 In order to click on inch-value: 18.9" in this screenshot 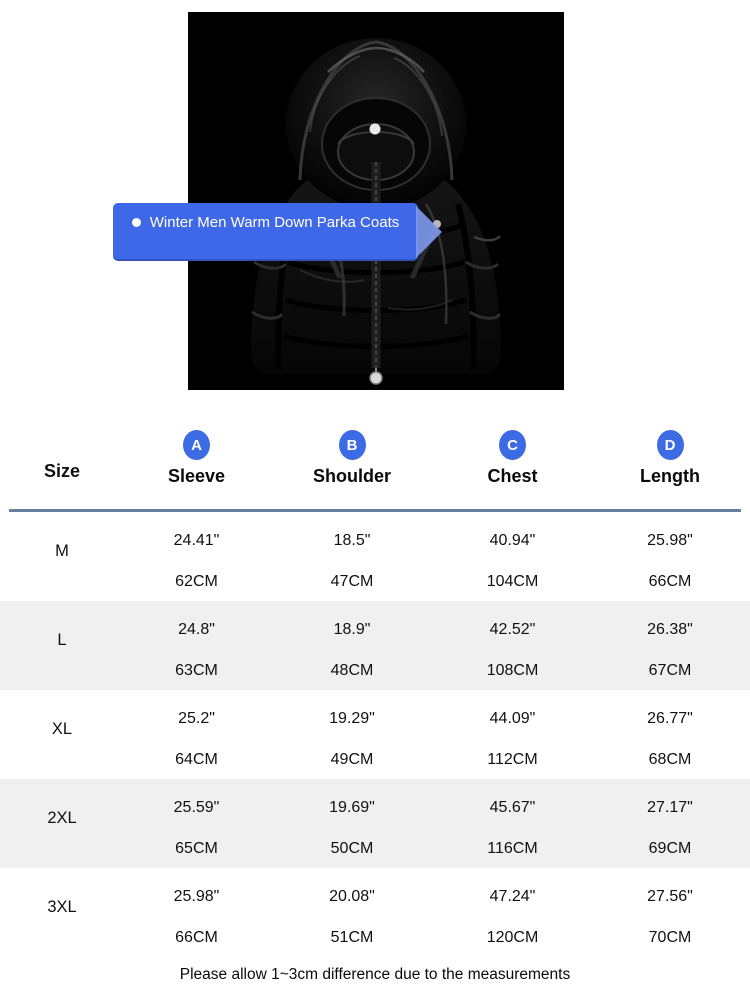, I will do `click(352, 629)`.